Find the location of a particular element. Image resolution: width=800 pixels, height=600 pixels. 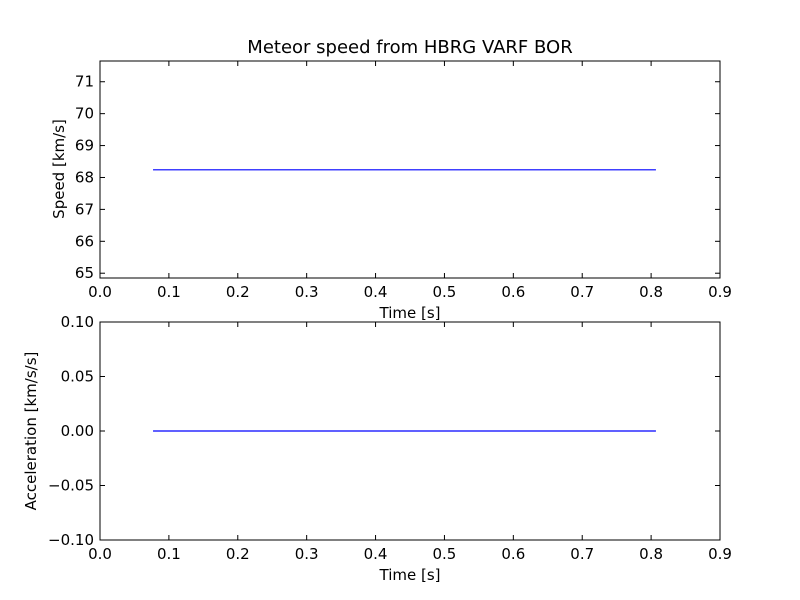

acceleration-x-tick-label: 0.7 is located at coordinates (582, 554).